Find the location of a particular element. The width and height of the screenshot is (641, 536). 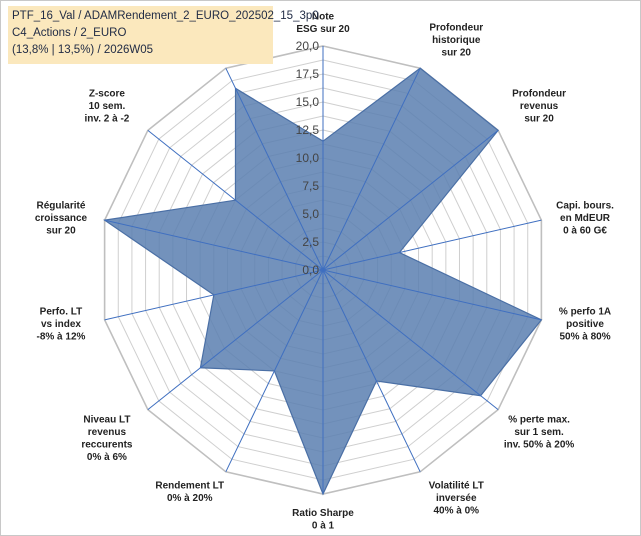

axis-label: Profondeur historique sur 20 is located at coordinates (456, 41).